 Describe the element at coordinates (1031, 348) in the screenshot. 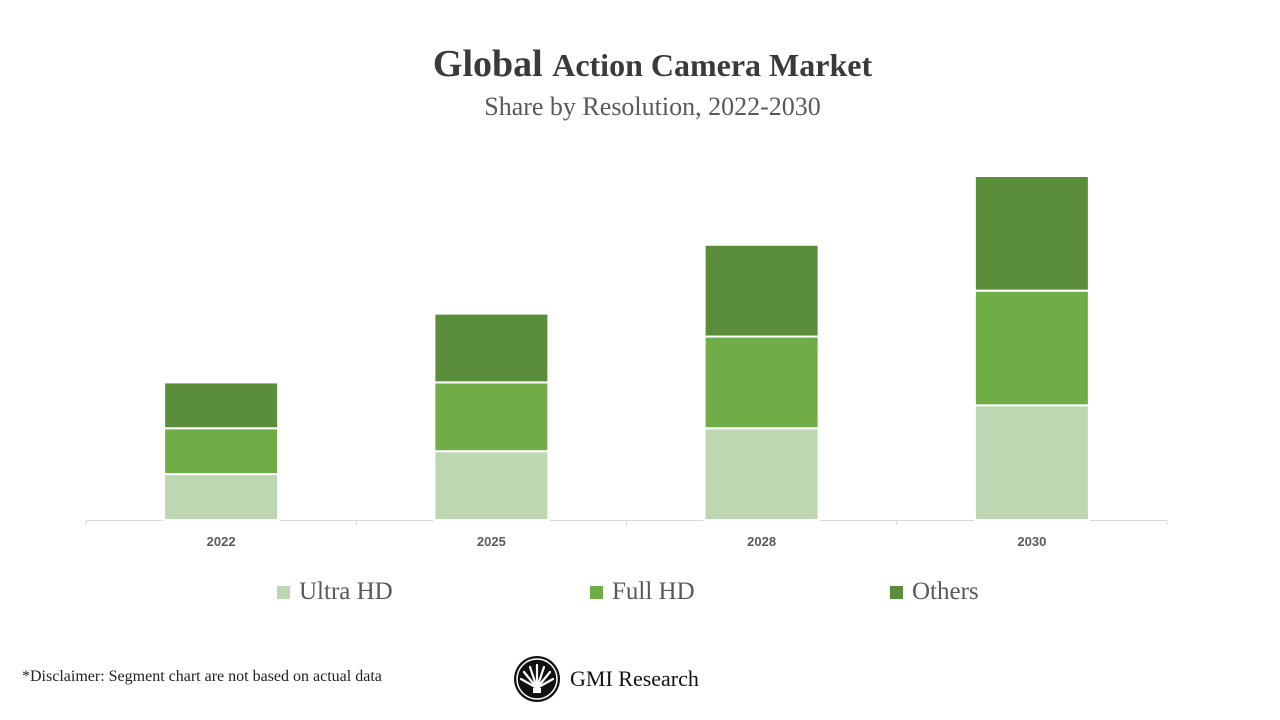

I see `bar-full-hd-2030` at that location.